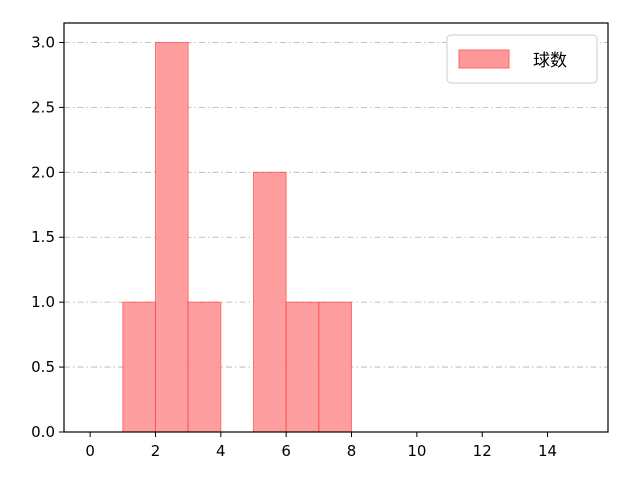 The image size is (640, 484). What do you see at coordinates (550, 61) in the screenshot?
I see `legend-label: 球数` at bounding box center [550, 61].